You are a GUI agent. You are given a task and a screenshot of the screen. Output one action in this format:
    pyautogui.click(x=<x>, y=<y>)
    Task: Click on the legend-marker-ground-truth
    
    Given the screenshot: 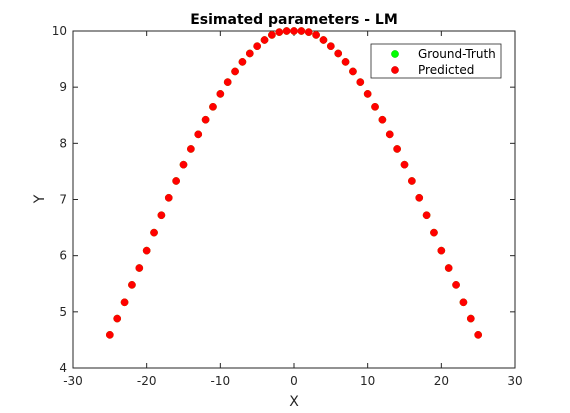 What is the action you would take?
    pyautogui.click(x=395, y=54)
    